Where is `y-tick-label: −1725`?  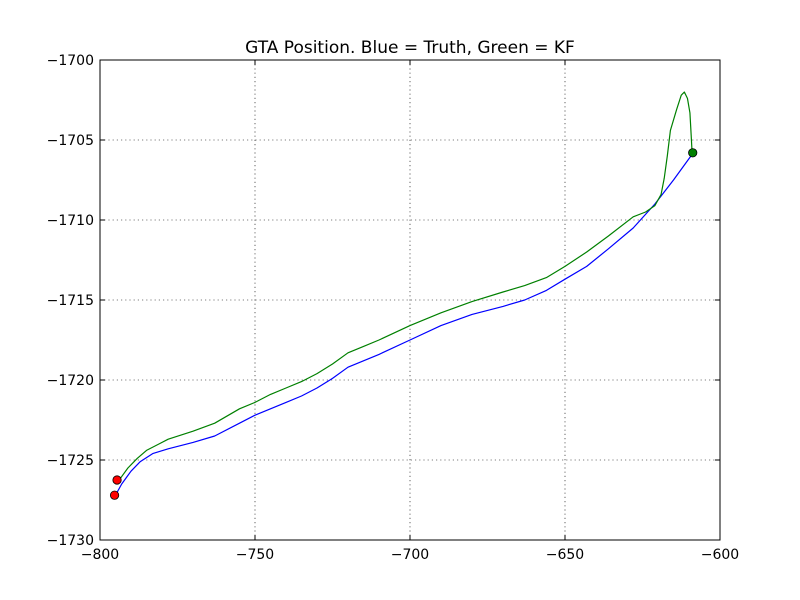
y-tick-label: −1725 is located at coordinates (70, 461).